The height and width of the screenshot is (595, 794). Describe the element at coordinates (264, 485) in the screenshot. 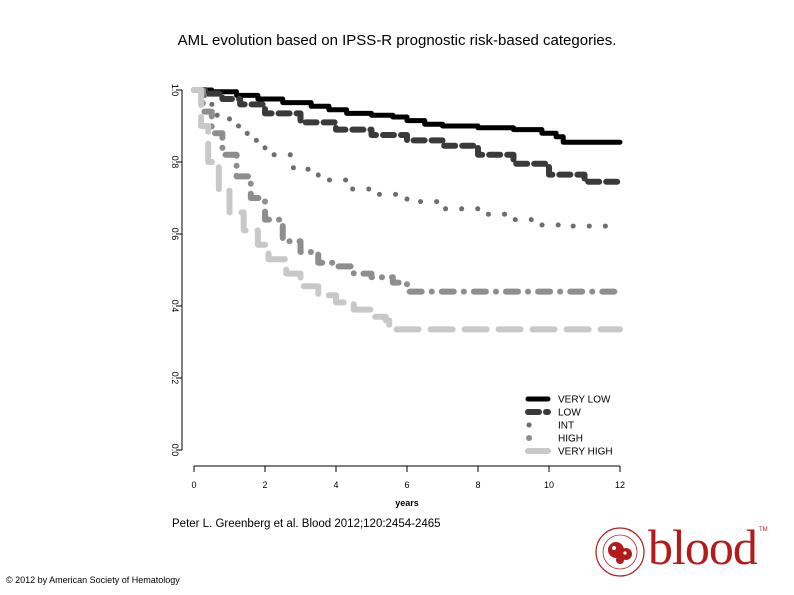

I see `x-tick-label: 2` at that location.